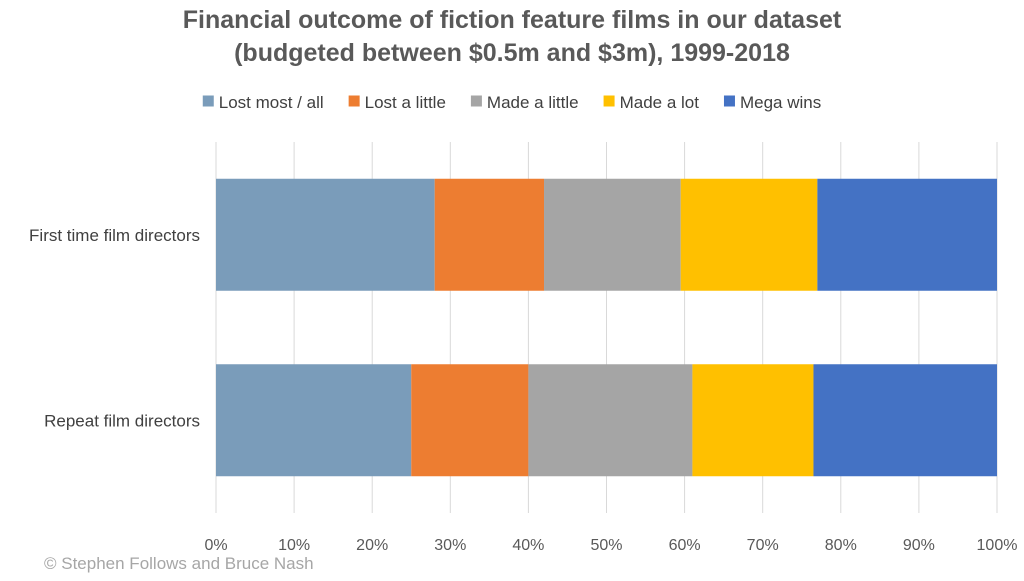 The width and height of the screenshot is (1024, 581). Describe the element at coordinates (294, 545) in the screenshot. I see `x-tick-label: 10%` at that location.